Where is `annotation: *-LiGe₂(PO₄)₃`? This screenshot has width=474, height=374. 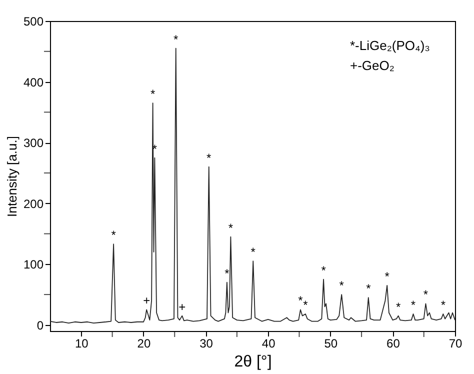 annotation: *-LiGe₂(PO₄)₃ is located at coordinates (390, 45).